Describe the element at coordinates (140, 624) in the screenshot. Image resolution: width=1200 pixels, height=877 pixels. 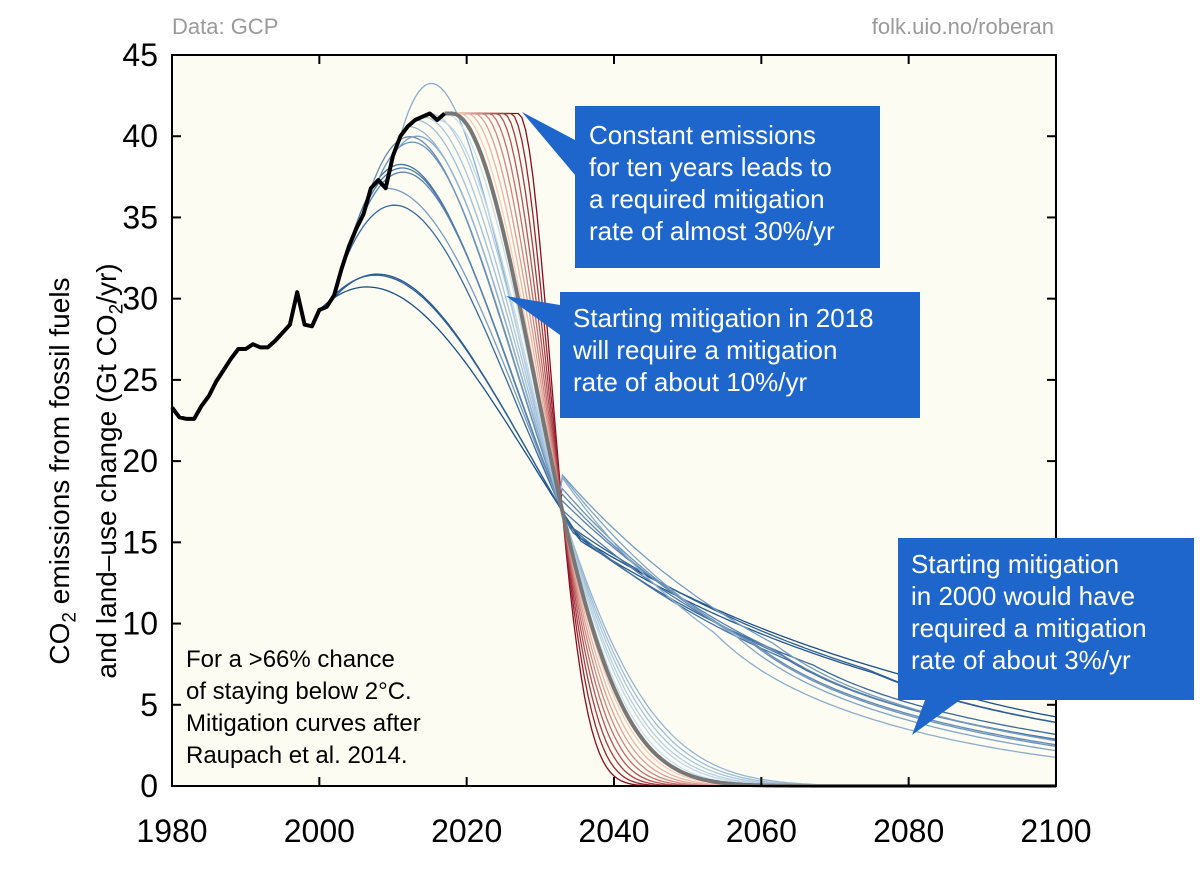
I see `y-tick-label-10: 10` at that location.